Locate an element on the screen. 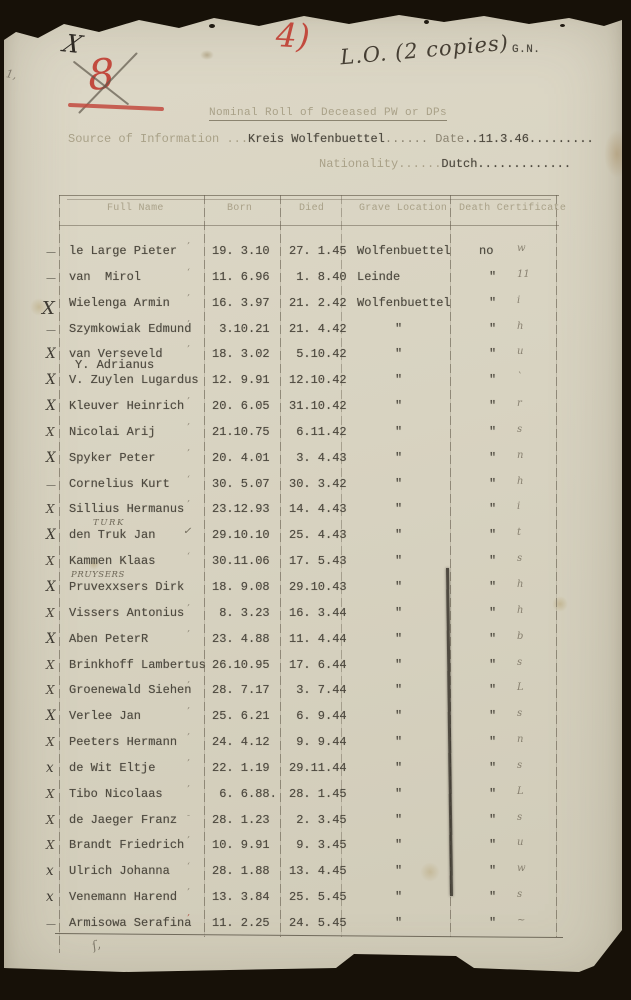 This screenshot has width=631, height=1000. date-label: Date is located at coordinates (450, 139).